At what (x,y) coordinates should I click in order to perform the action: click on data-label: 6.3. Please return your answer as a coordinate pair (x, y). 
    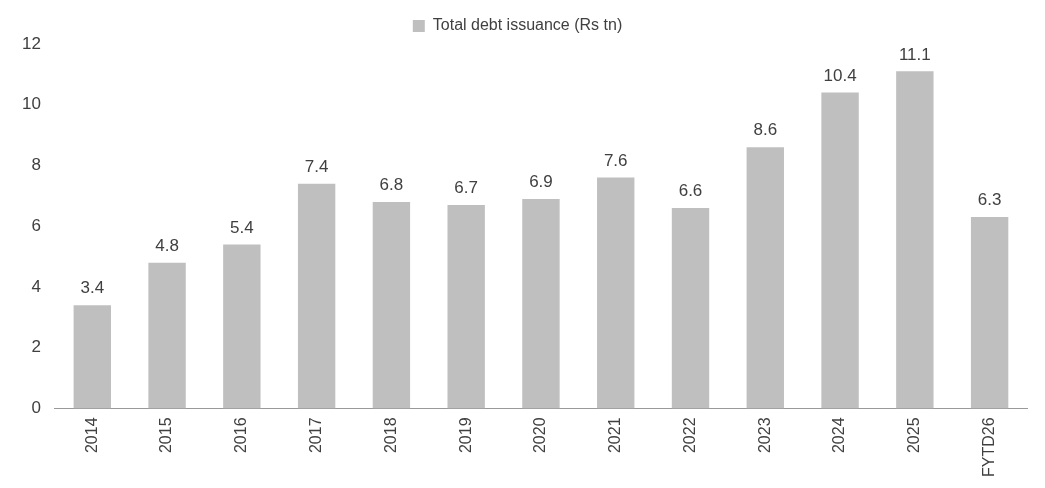
    Looking at the image, I should click on (989, 200).